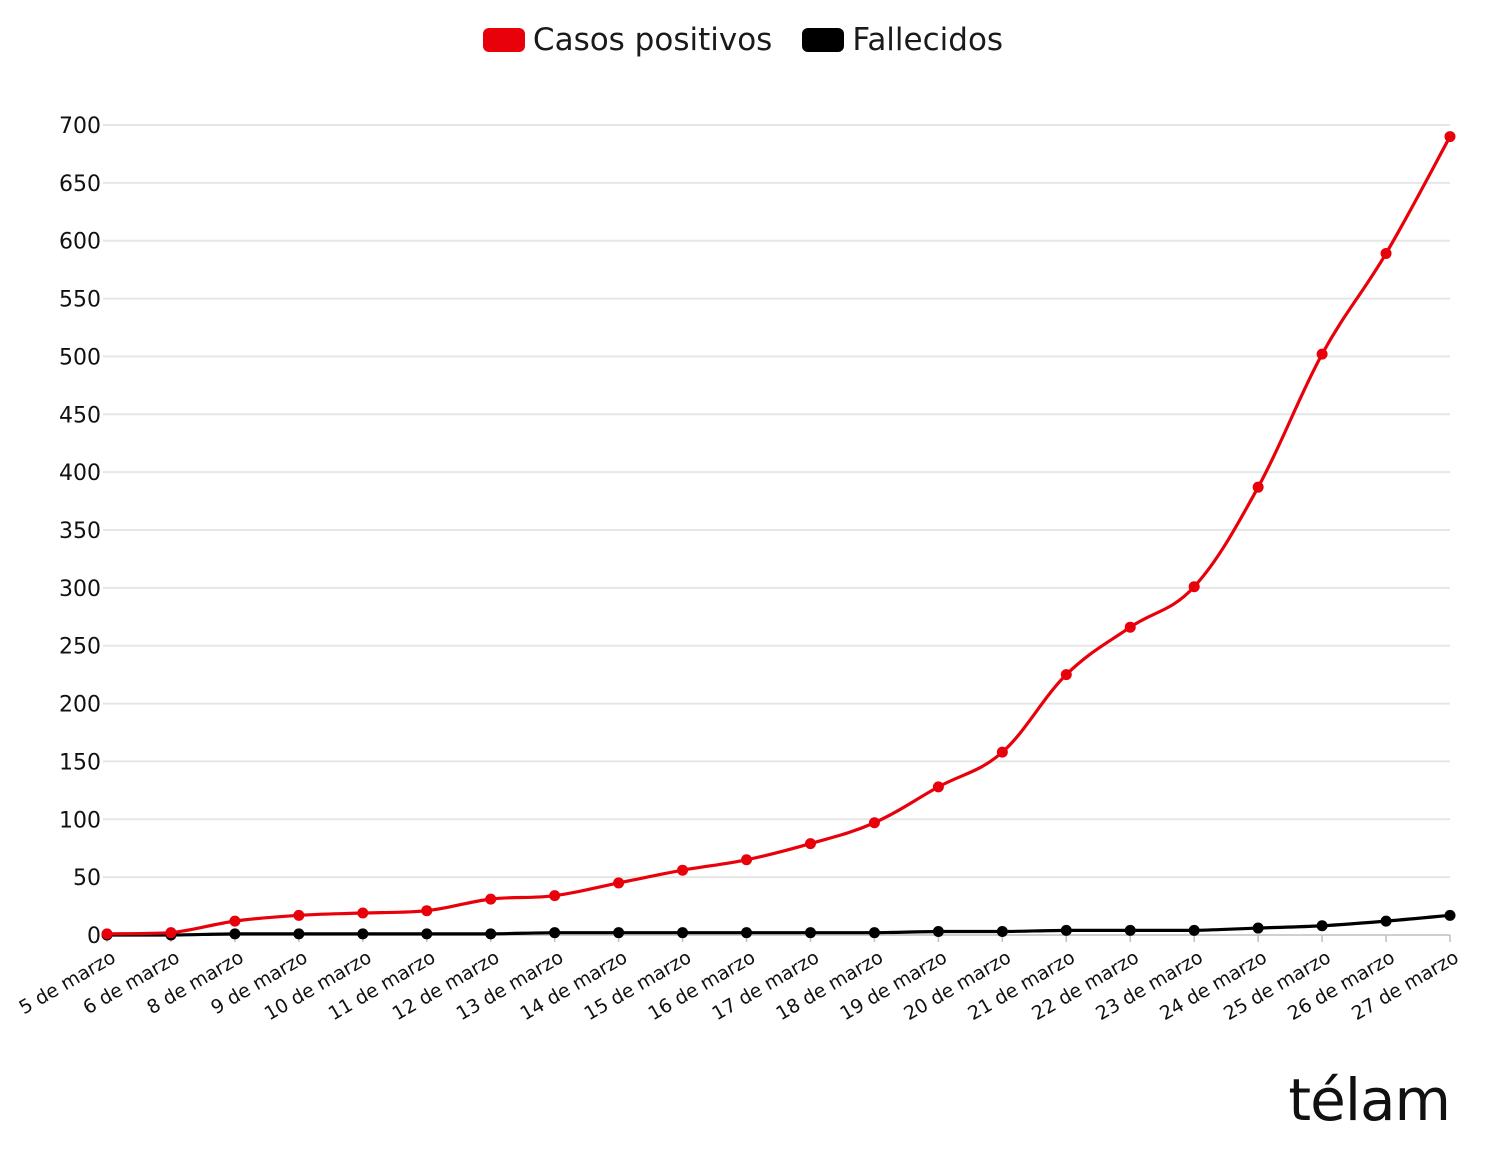 The width and height of the screenshot is (1486, 1160). I want to click on y-tick-label: 450, so click(80, 415).